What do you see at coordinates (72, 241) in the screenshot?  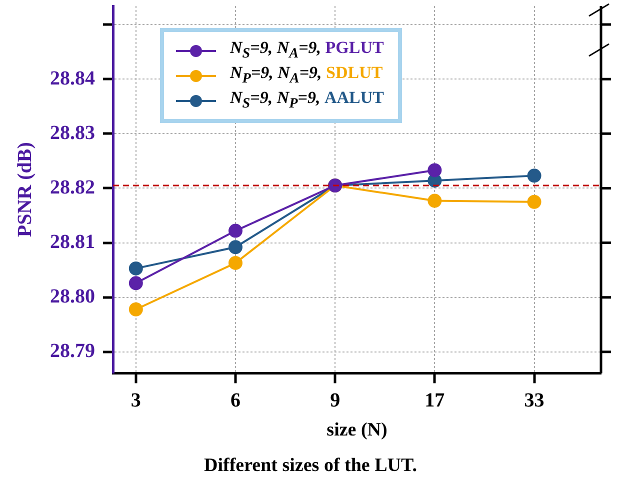 I see `y-tick-label: 28.81` at bounding box center [72, 241].